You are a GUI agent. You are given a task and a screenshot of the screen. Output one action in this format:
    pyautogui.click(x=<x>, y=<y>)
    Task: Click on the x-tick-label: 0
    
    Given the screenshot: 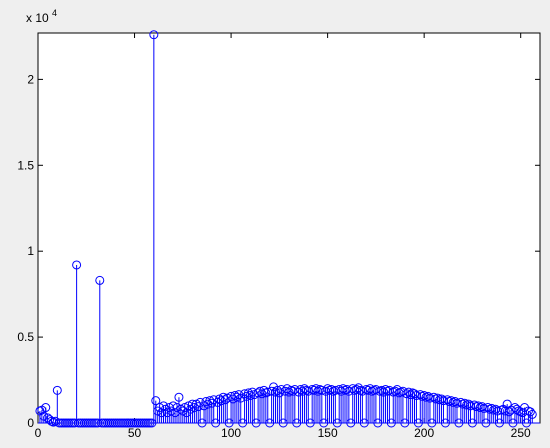 What is the action you would take?
    pyautogui.click(x=38, y=433)
    